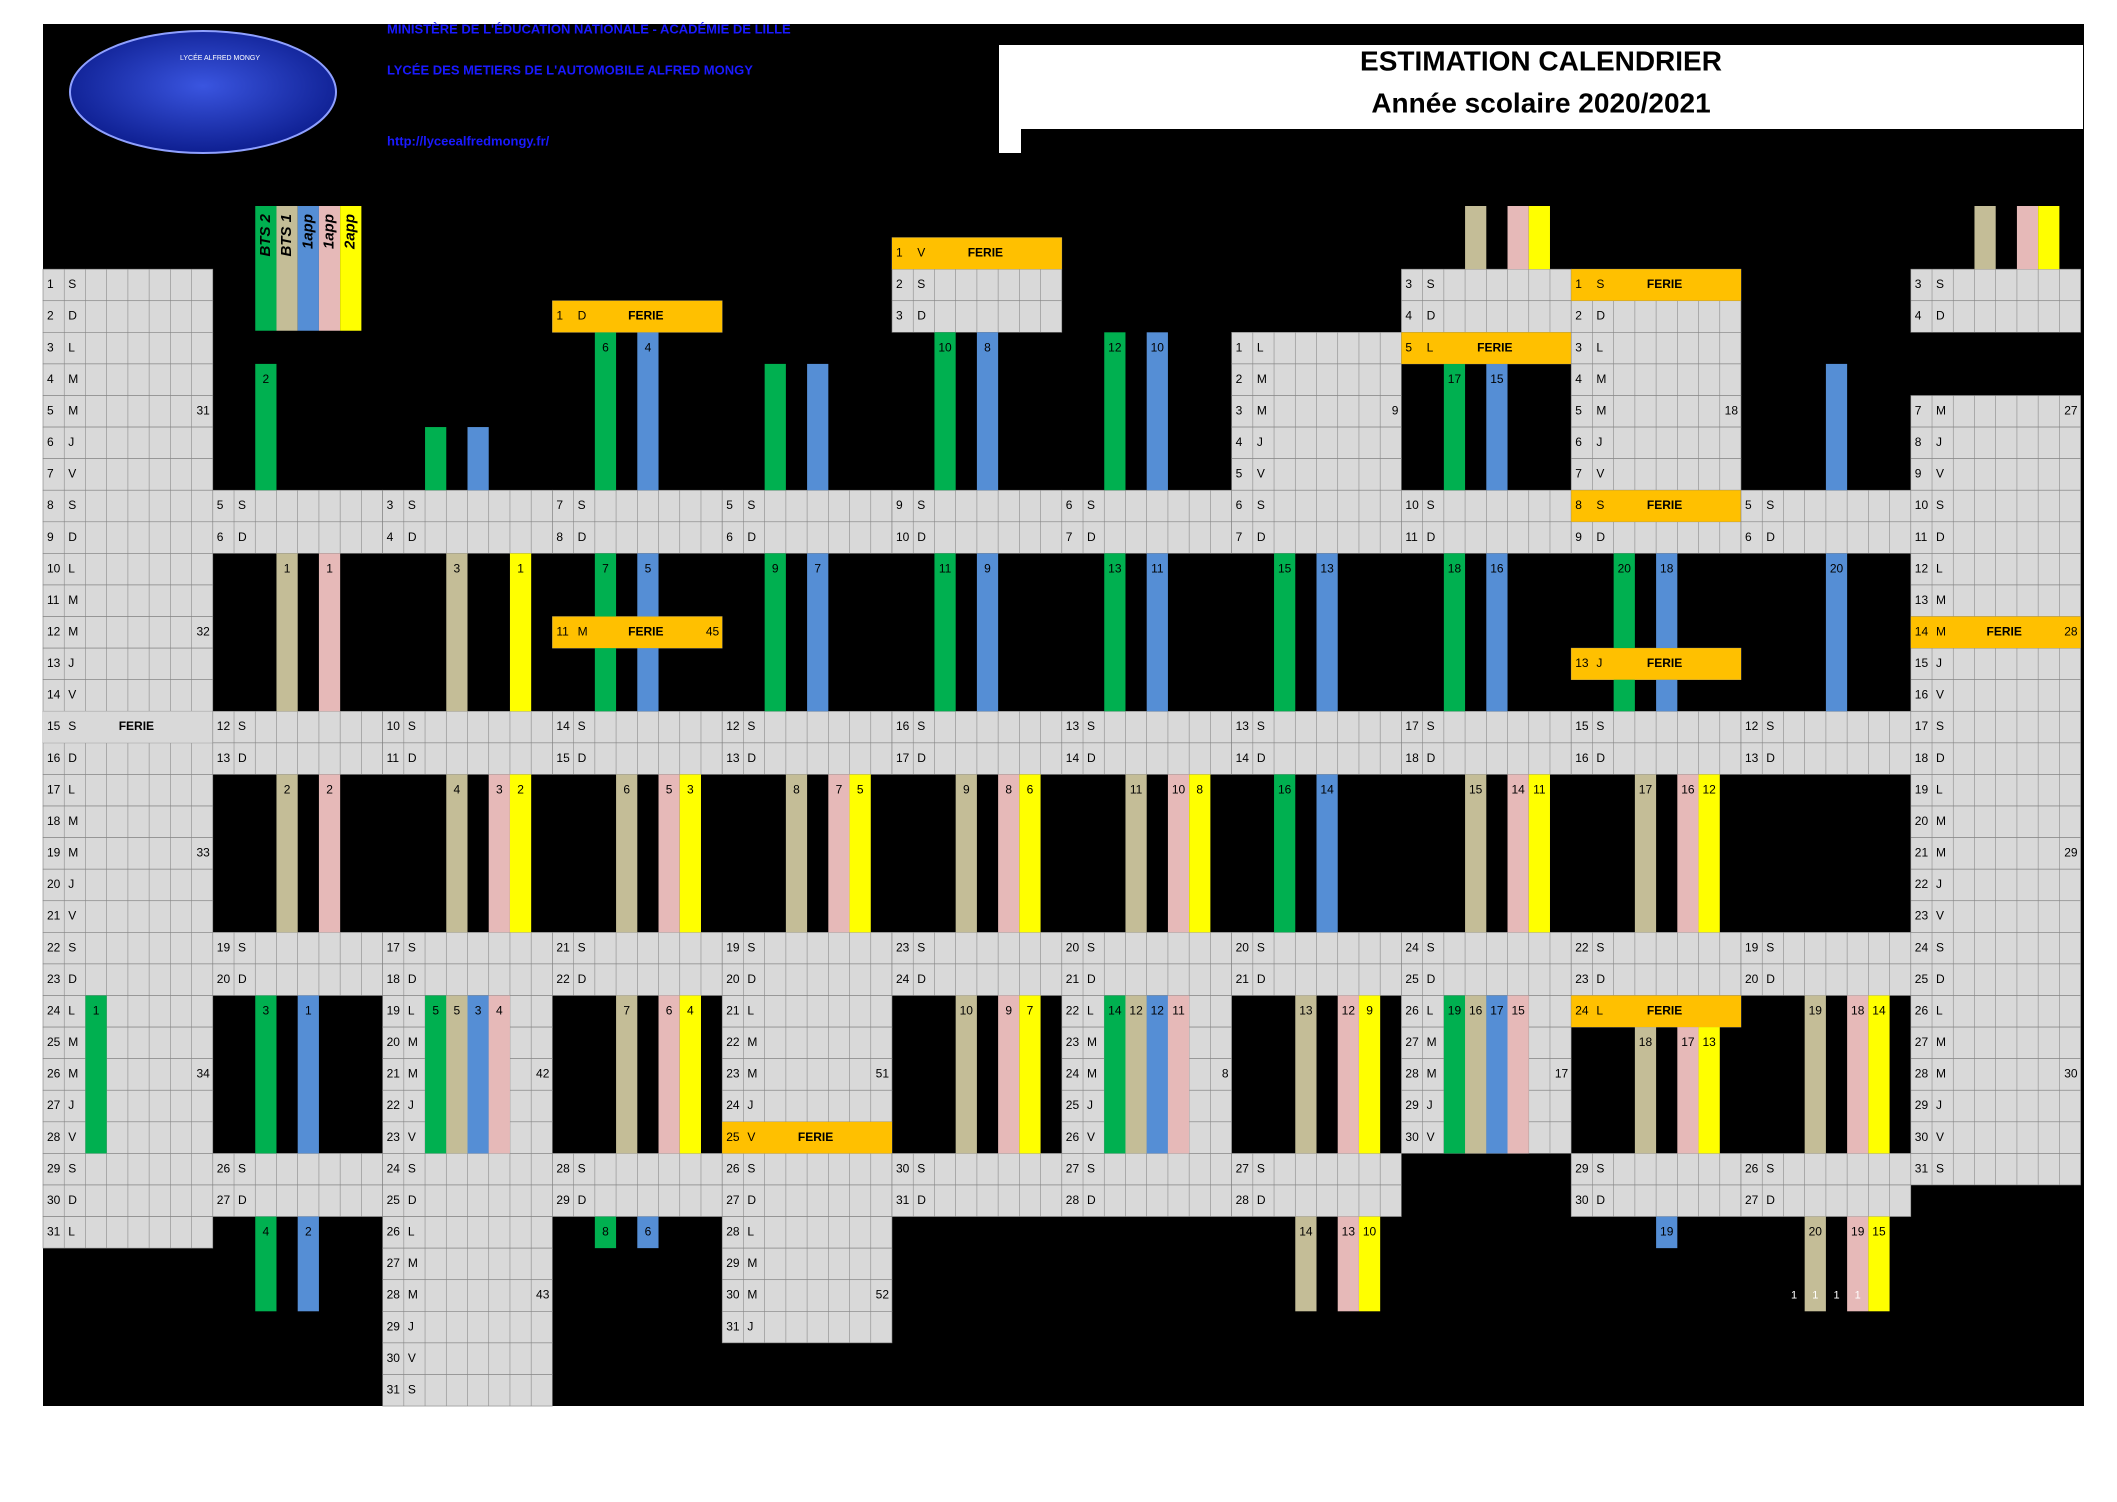 The image size is (2117, 1502). What do you see at coordinates (733, 979) in the screenshot?
I see `day-number: 20` at bounding box center [733, 979].